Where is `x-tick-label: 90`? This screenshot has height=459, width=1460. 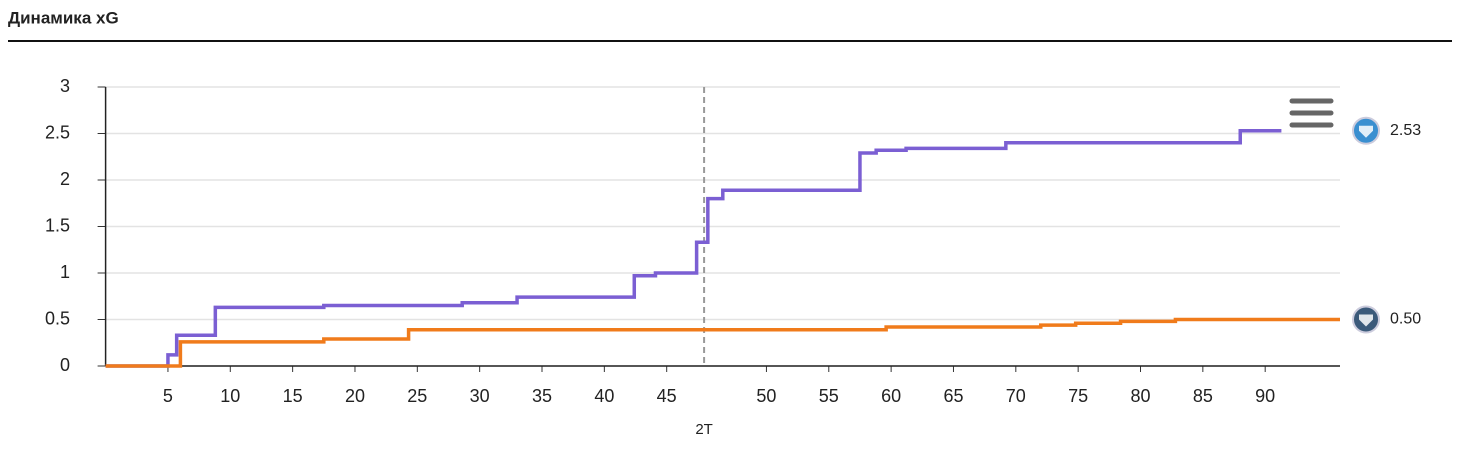 x-tick-label: 90 is located at coordinates (1265, 396).